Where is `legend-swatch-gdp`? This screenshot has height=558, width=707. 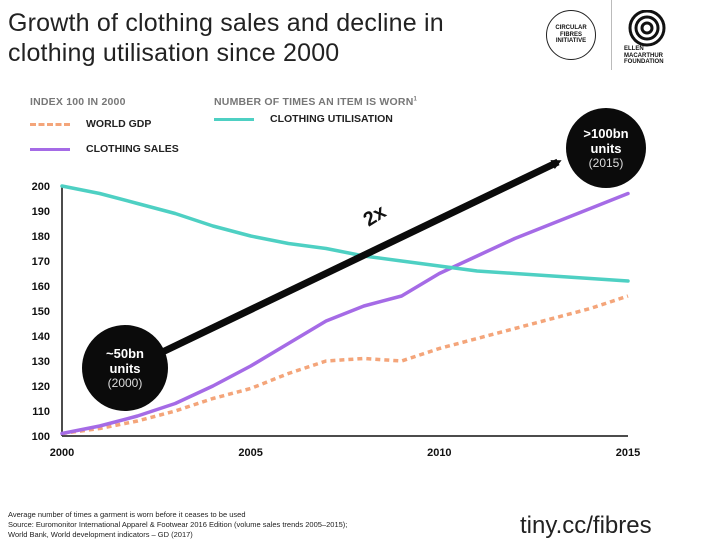 legend-swatch-gdp is located at coordinates (50, 124).